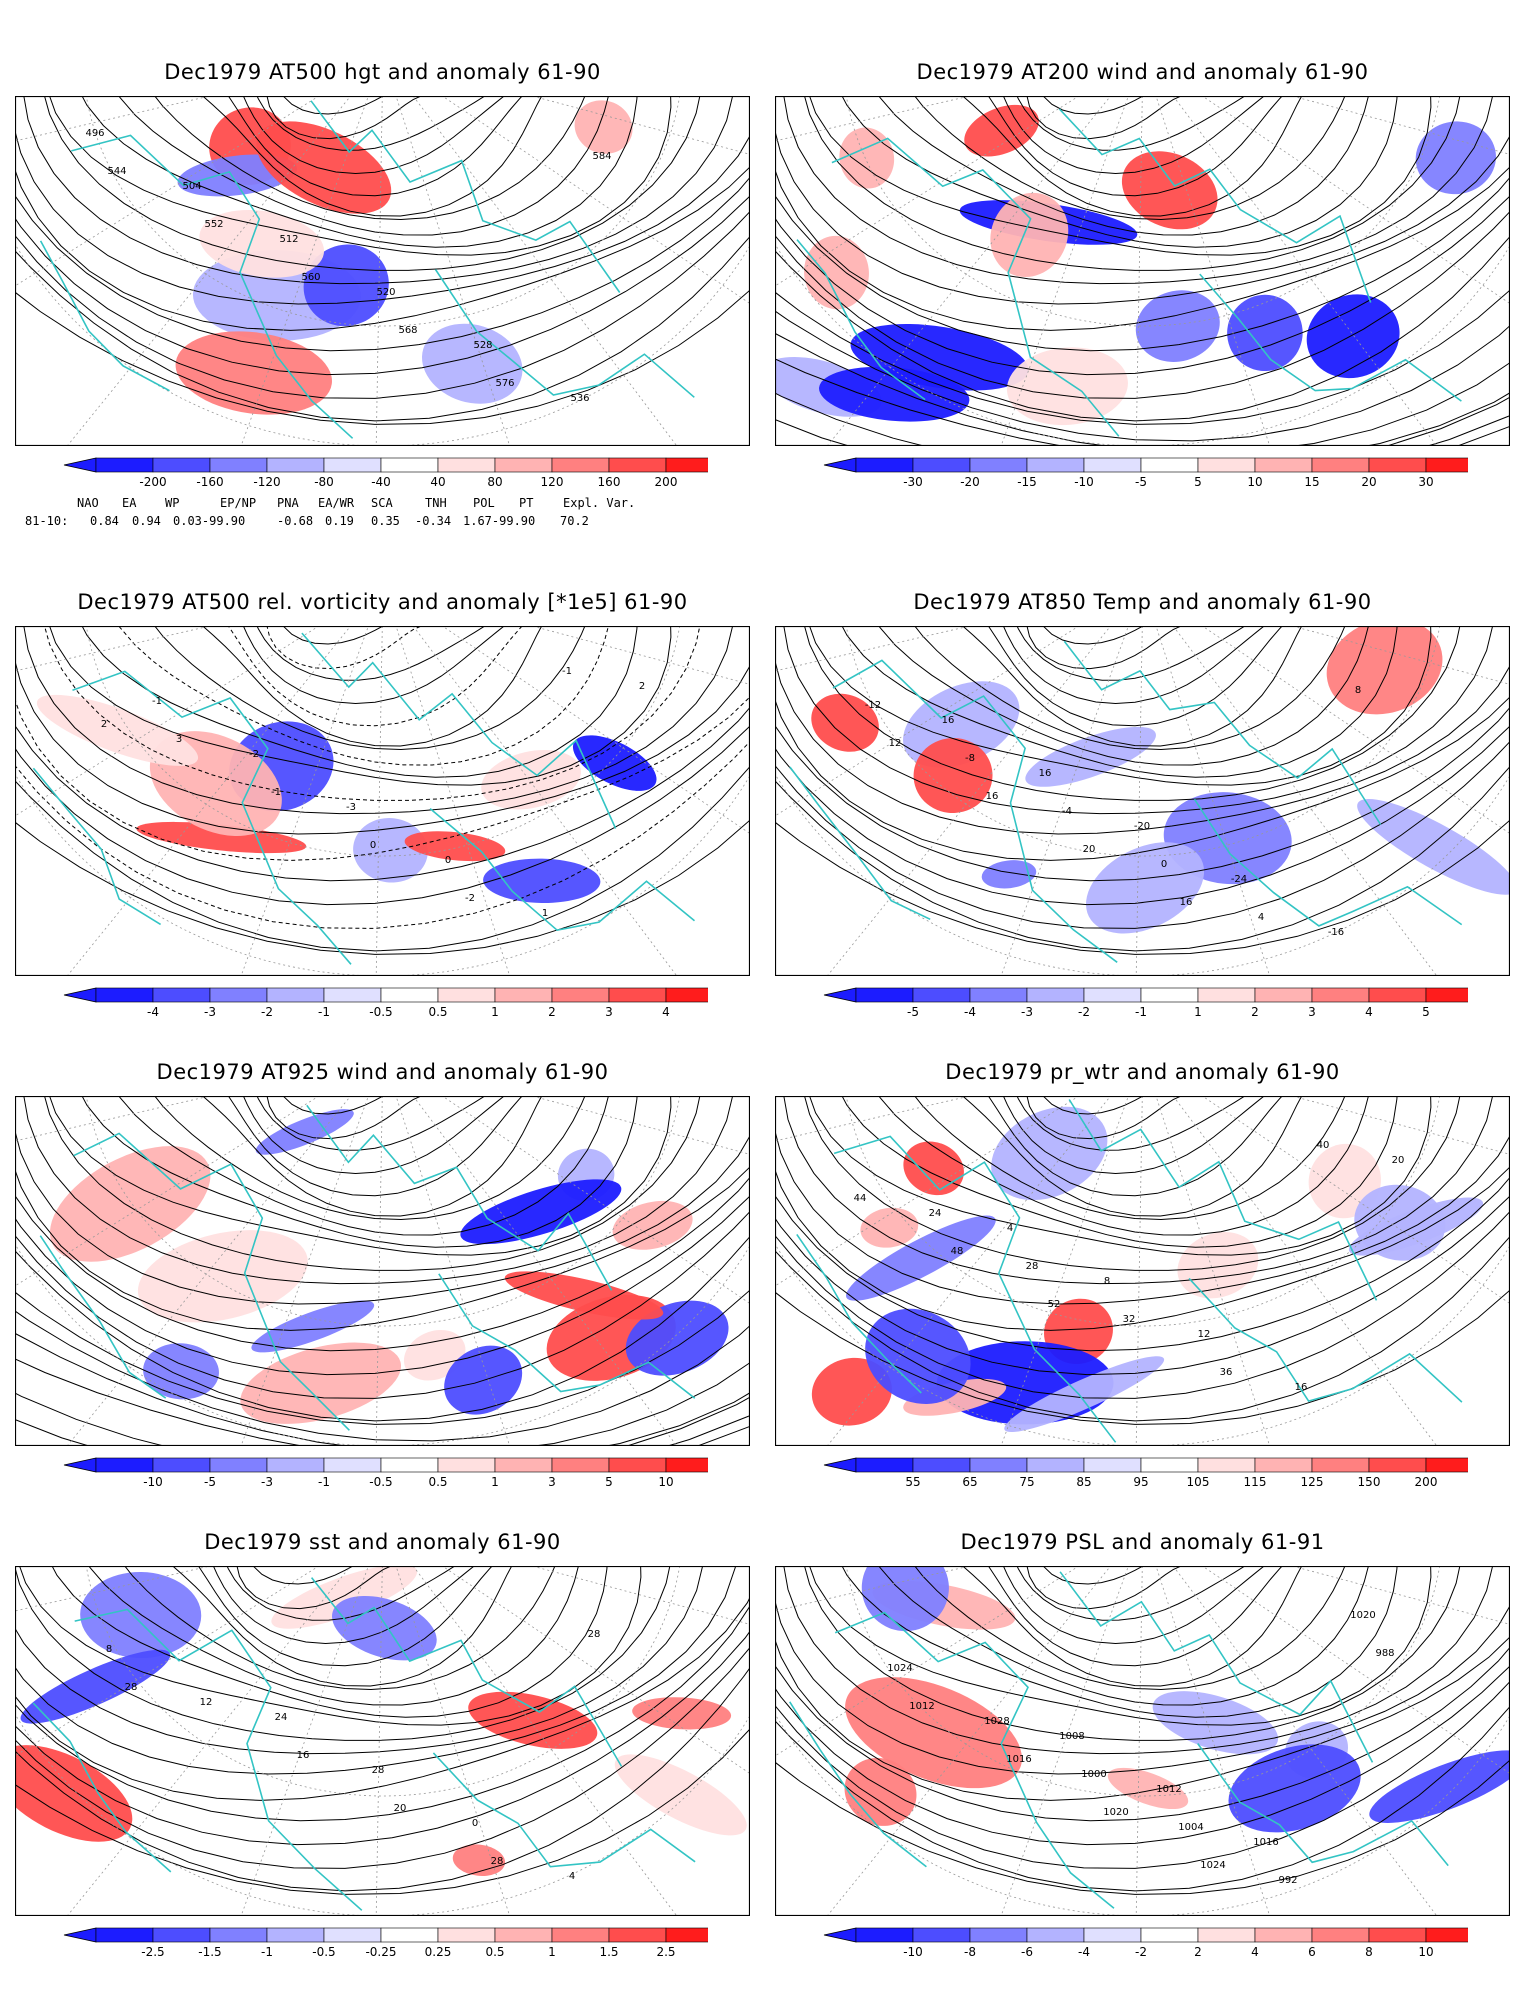 This screenshot has height=2010, width=1520. Describe the element at coordinates (574, 521) in the screenshot. I see `index-value: 70.2` at that location.